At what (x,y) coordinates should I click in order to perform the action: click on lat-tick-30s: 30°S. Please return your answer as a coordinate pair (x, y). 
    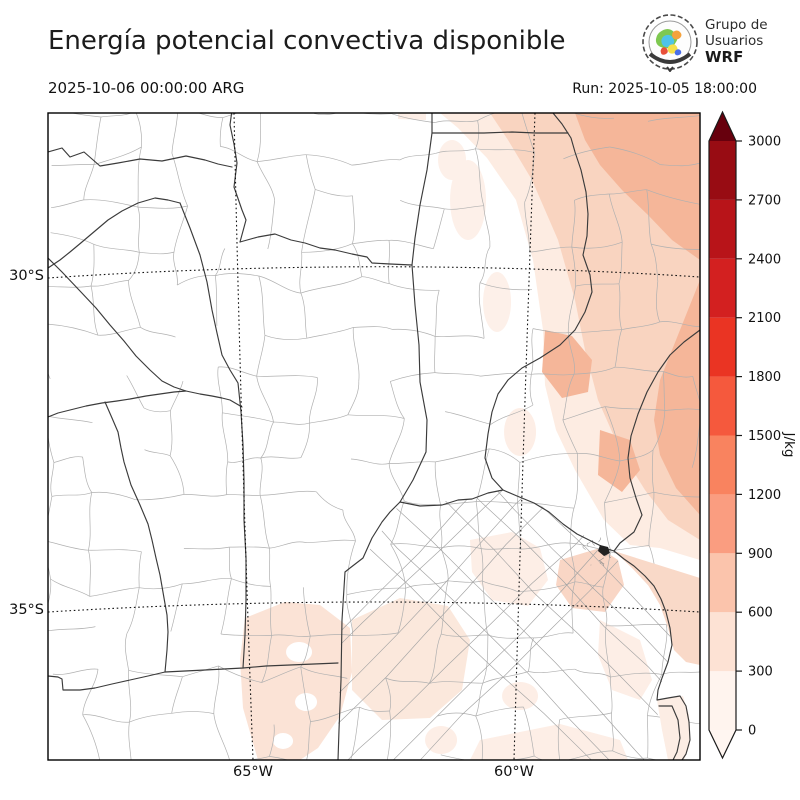
    Looking at the image, I should click on (26, 276).